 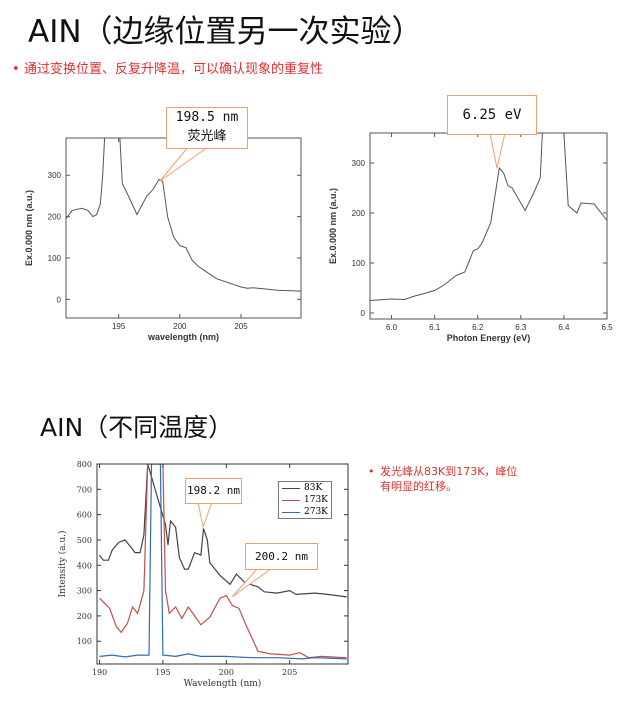 What do you see at coordinates (183, 337) in the screenshot?
I see `x-axis-label: wavelength (nm)` at bounding box center [183, 337].